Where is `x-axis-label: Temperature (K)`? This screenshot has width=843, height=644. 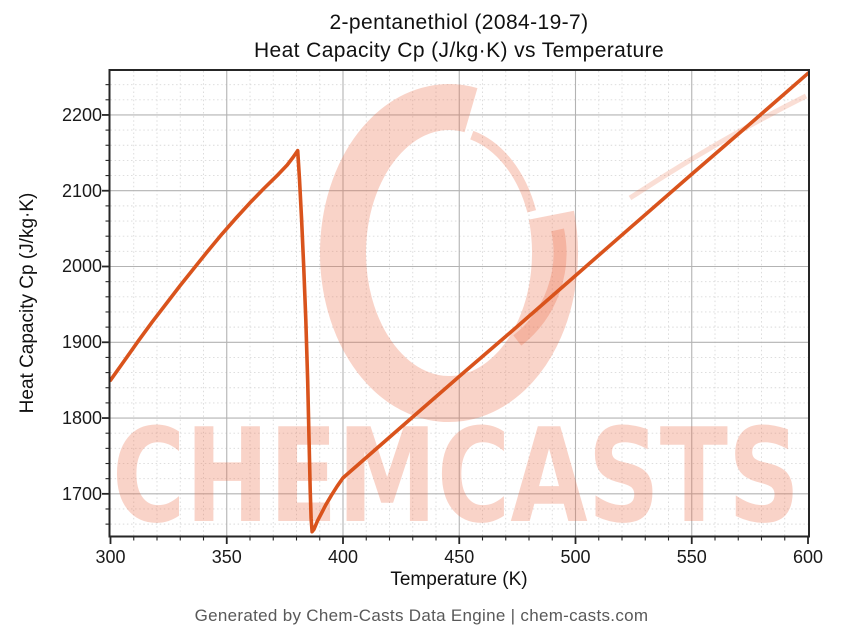
x-axis-label: Temperature (K) is located at coordinates (459, 579).